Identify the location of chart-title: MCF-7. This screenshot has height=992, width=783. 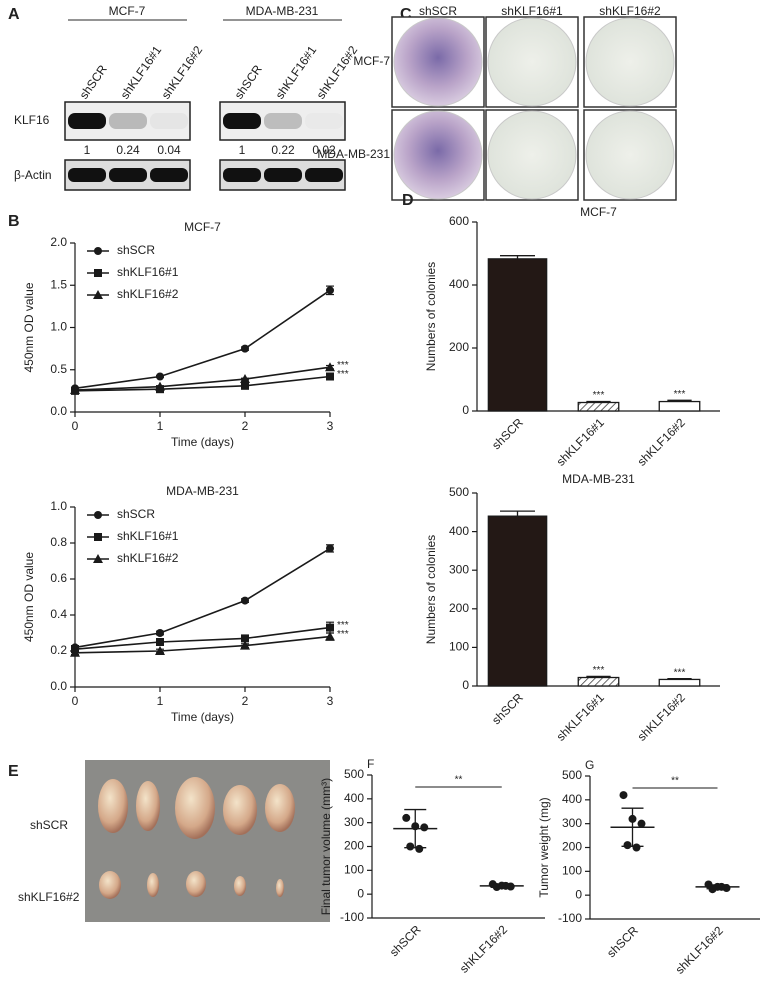
(598, 212).